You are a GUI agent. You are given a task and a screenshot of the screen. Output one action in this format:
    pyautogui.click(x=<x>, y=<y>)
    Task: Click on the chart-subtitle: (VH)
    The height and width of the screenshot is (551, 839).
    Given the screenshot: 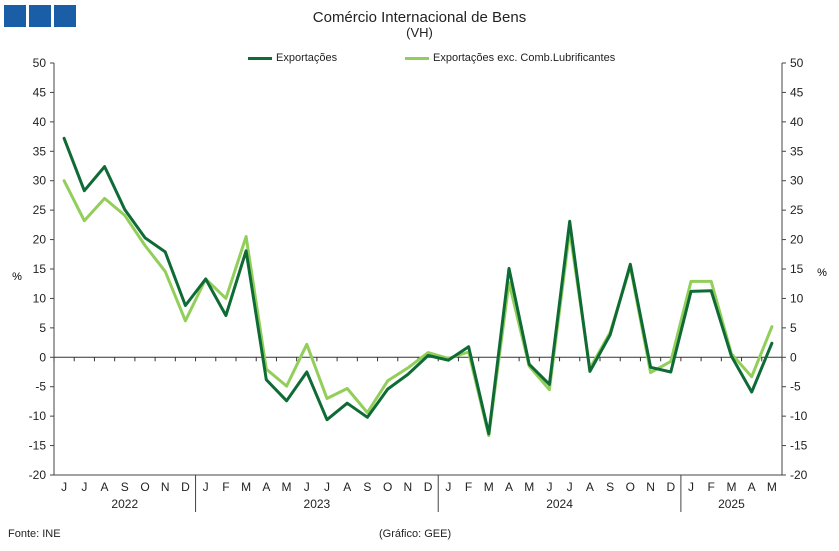 What is the action you would take?
    pyautogui.click(x=419, y=32)
    